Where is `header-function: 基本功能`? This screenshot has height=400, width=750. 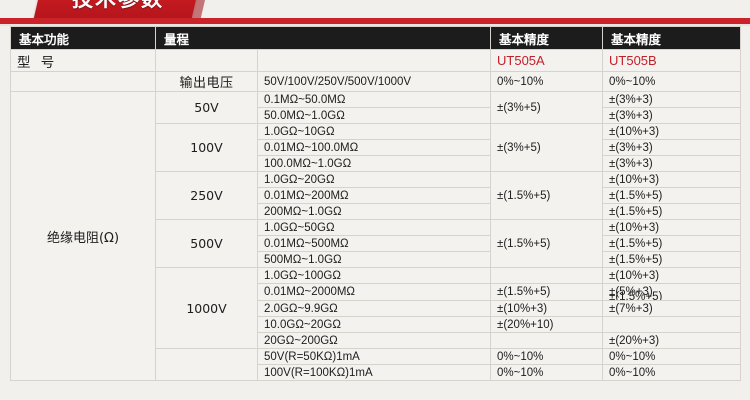 header-function: 基本功能 is located at coordinates (83, 38).